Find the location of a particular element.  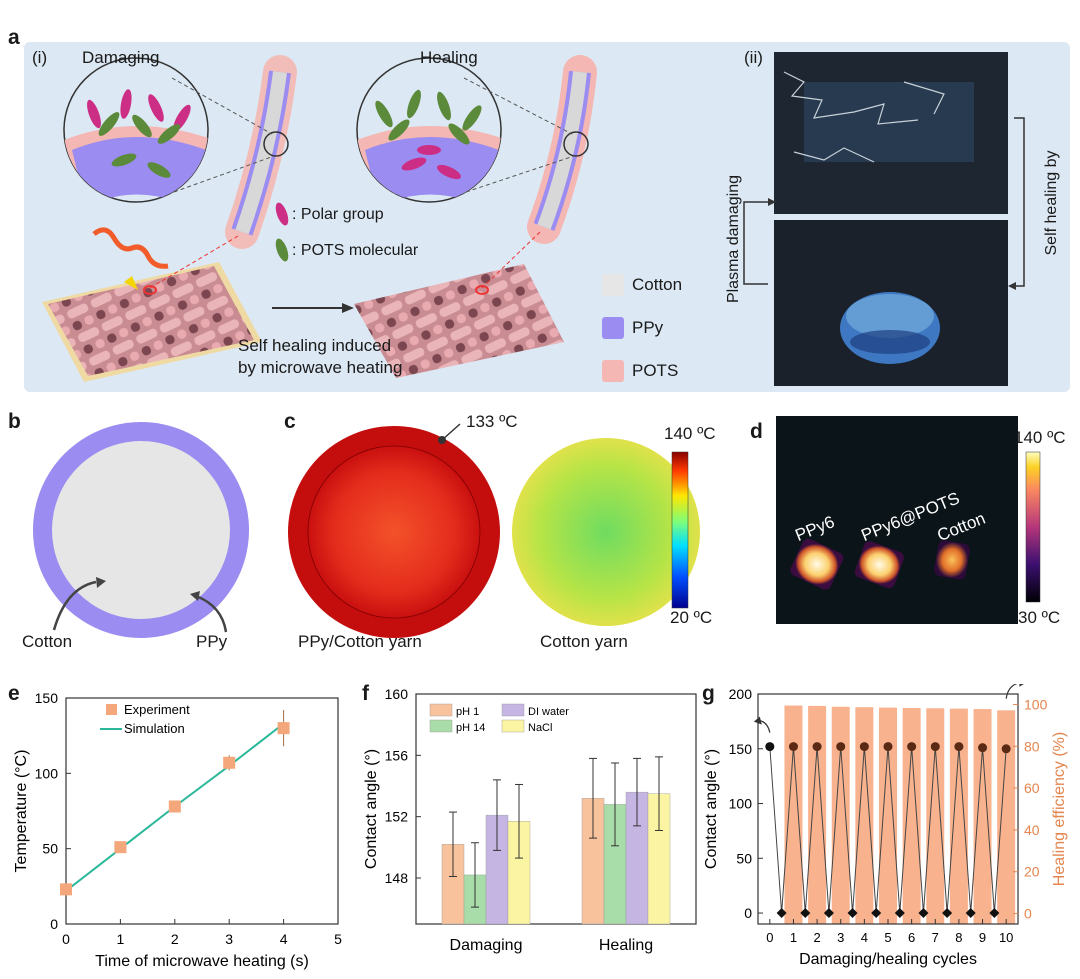

panel-b-cotton-label: Cotton is located at coordinates (47, 641).